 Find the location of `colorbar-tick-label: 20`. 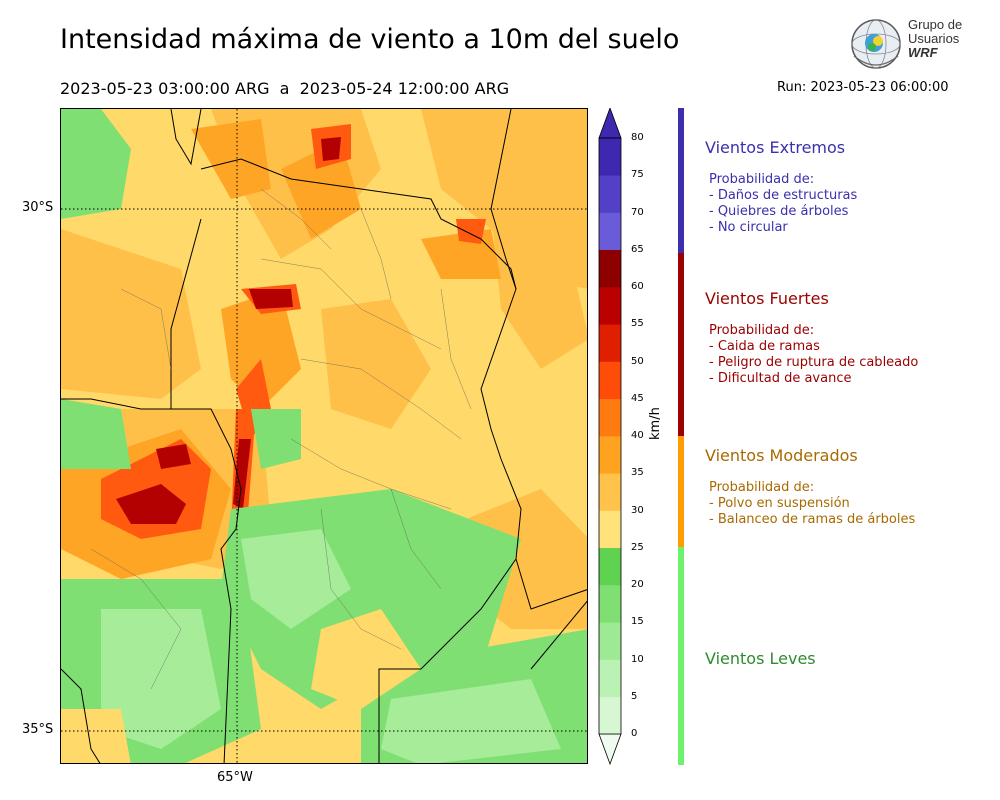

colorbar-tick-label: 20 is located at coordinates (637, 584).